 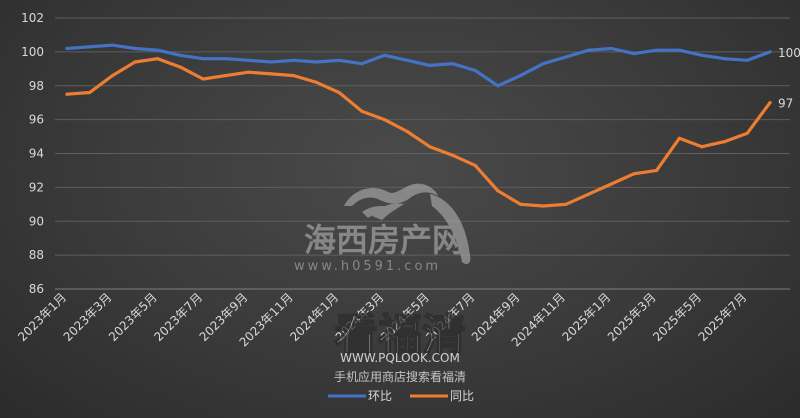 I want to click on haixi-logo-icon, so click(x=407, y=223).